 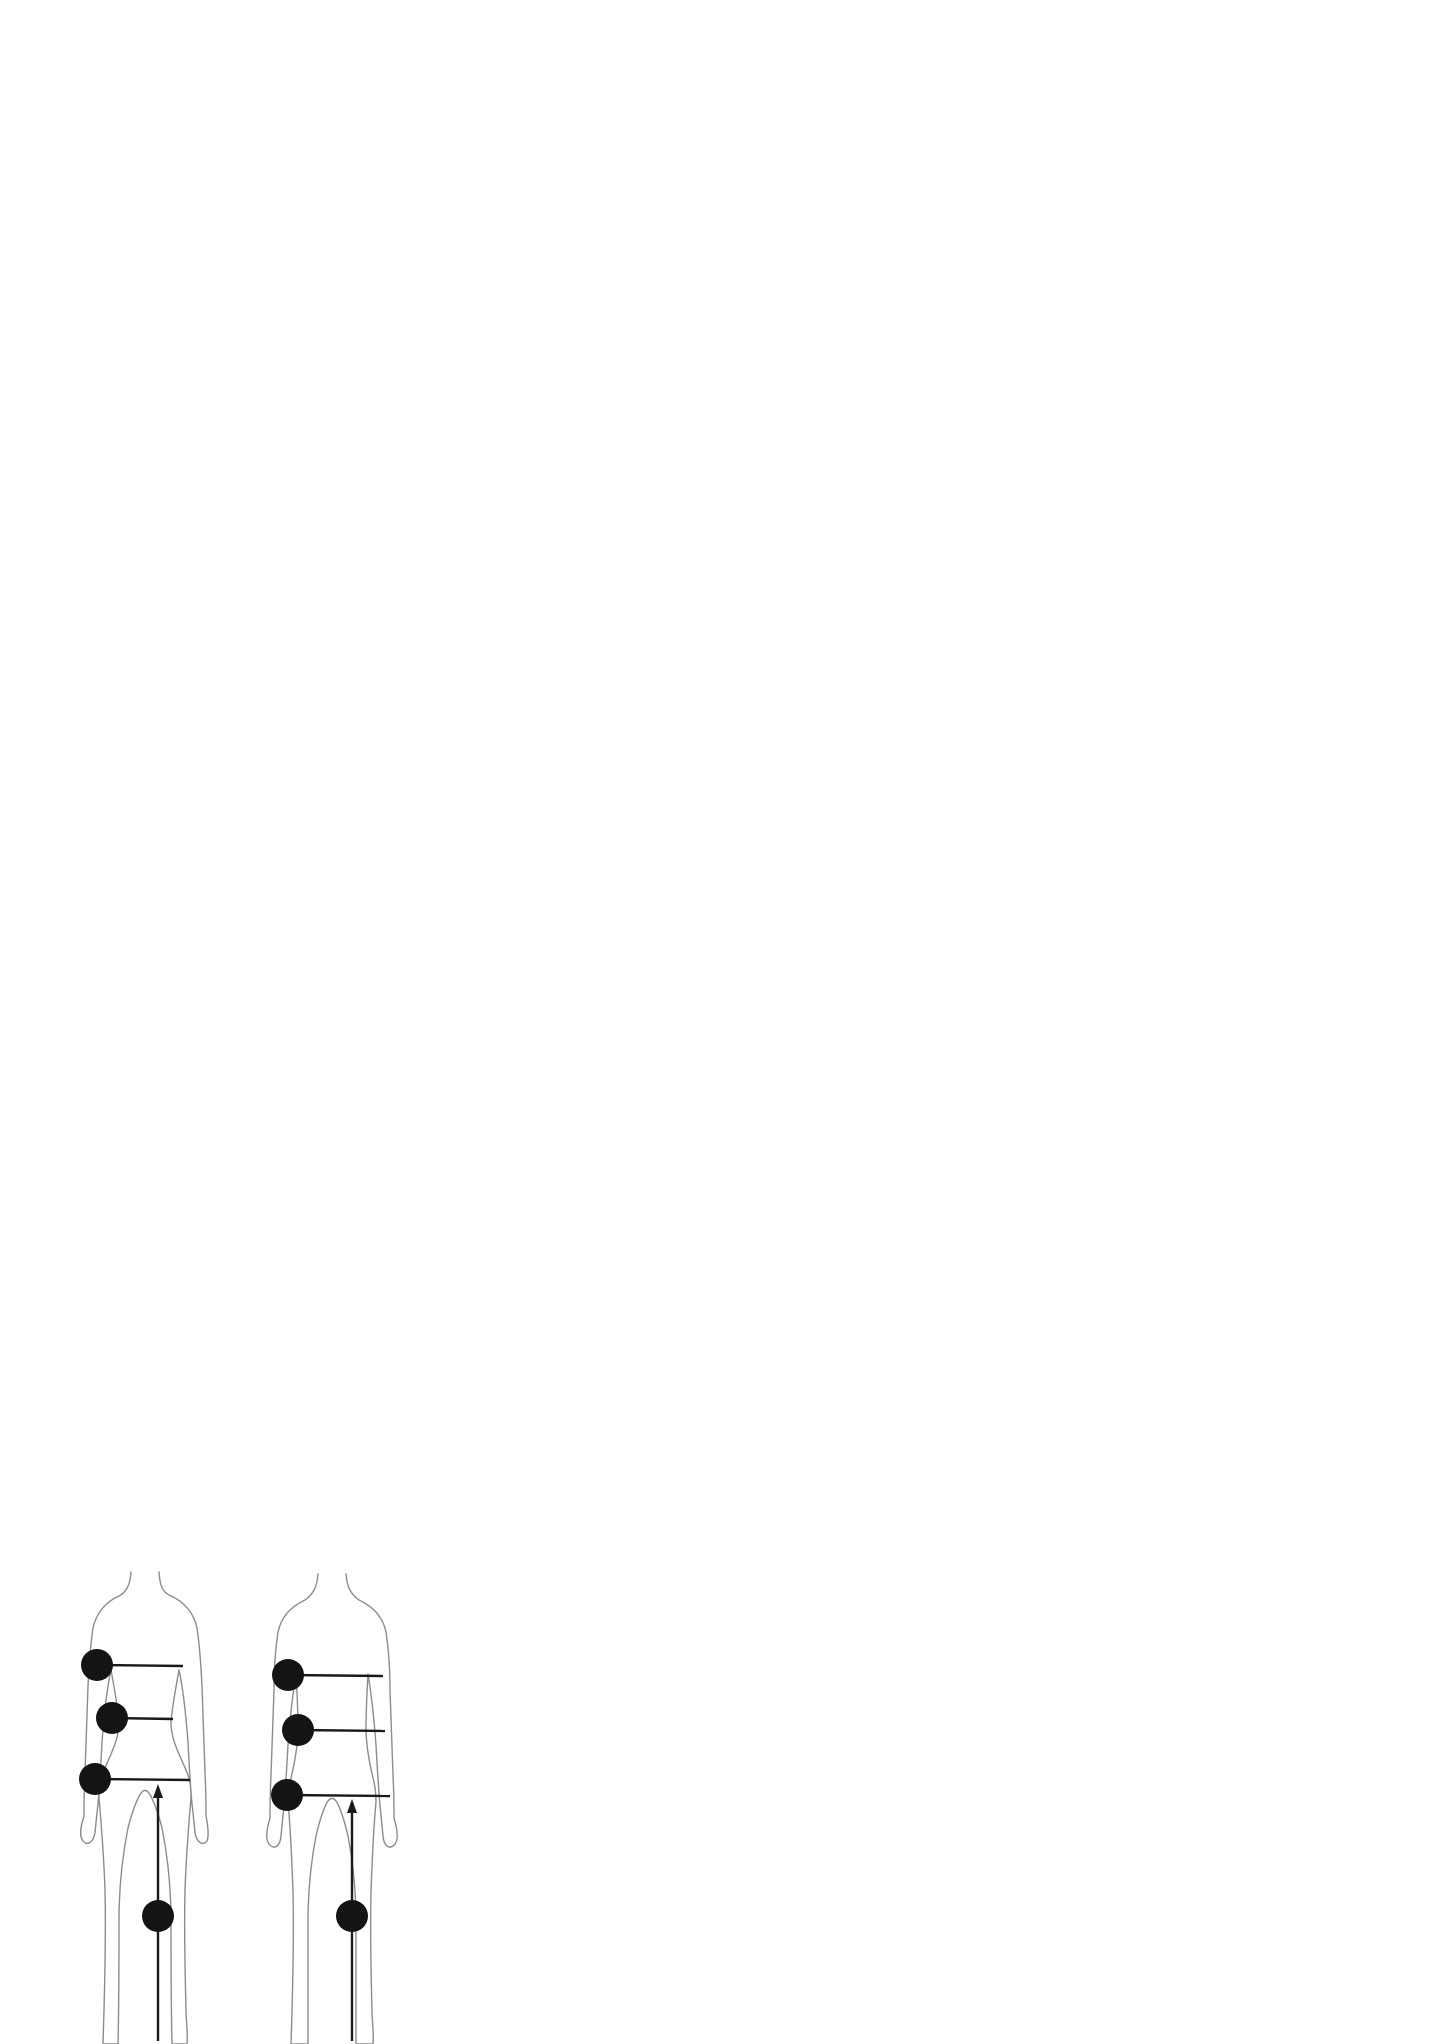 I want to click on female-figure-diagram, so click(x=144, y=1807).